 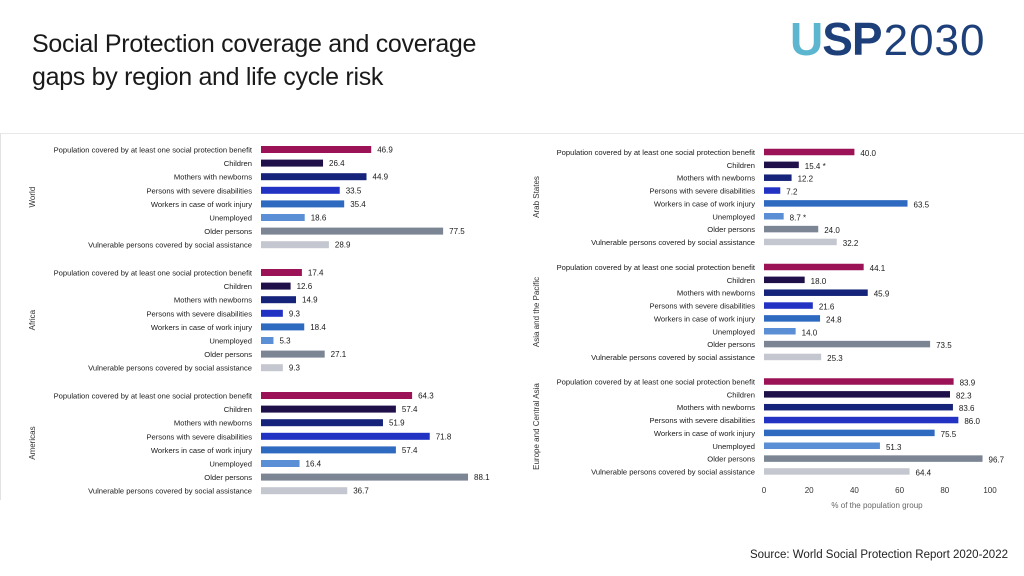 I want to click on bar-asia-and-the-pacific-work-injury, so click(x=792, y=318).